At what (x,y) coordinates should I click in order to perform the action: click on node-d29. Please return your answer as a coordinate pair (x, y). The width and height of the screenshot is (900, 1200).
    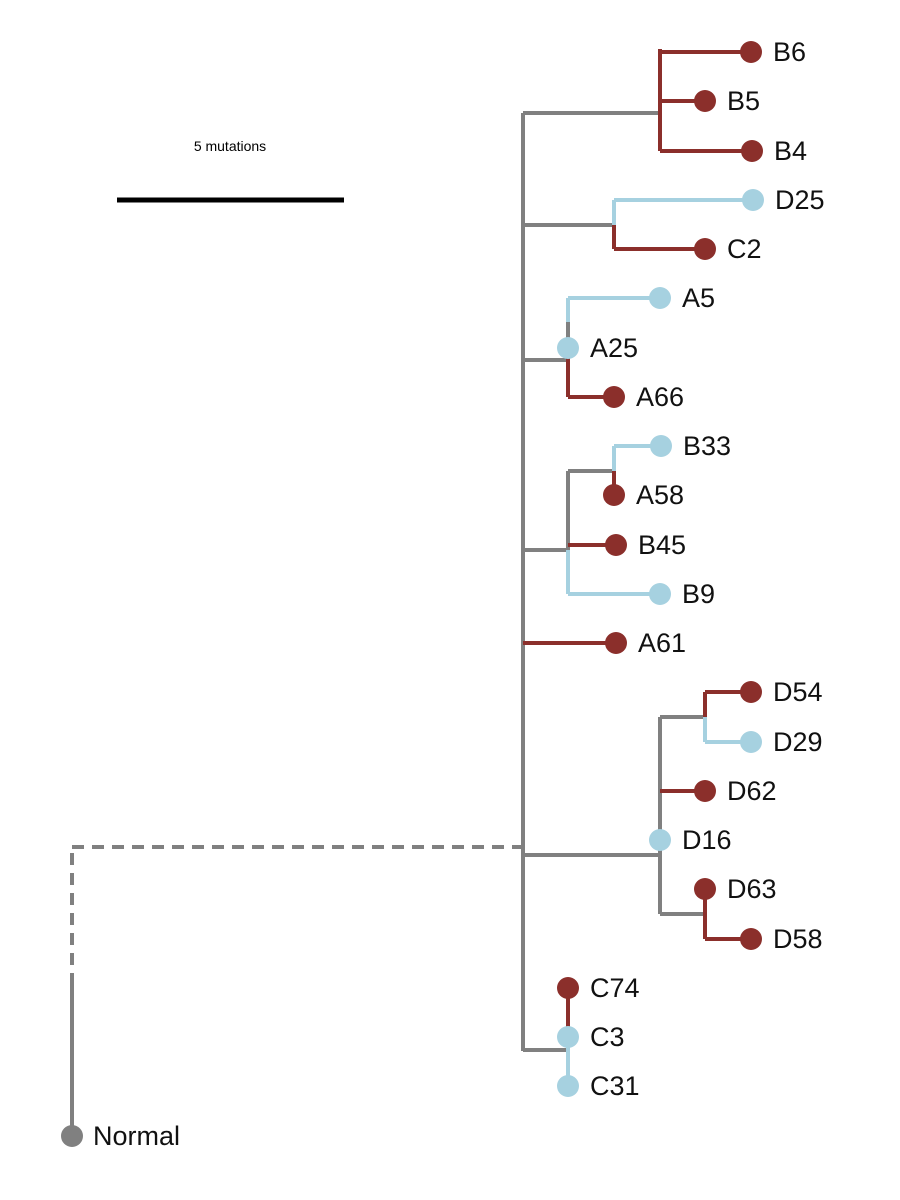
    Looking at the image, I should click on (751, 742).